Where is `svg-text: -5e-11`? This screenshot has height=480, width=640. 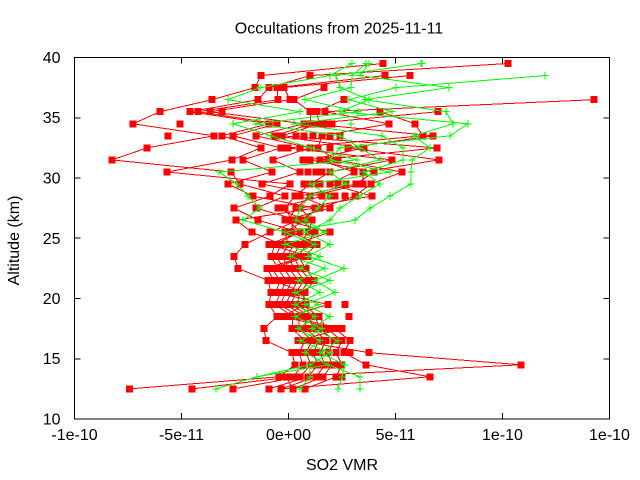 svg-text: -5e-11 is located at coordinates (181, 435).